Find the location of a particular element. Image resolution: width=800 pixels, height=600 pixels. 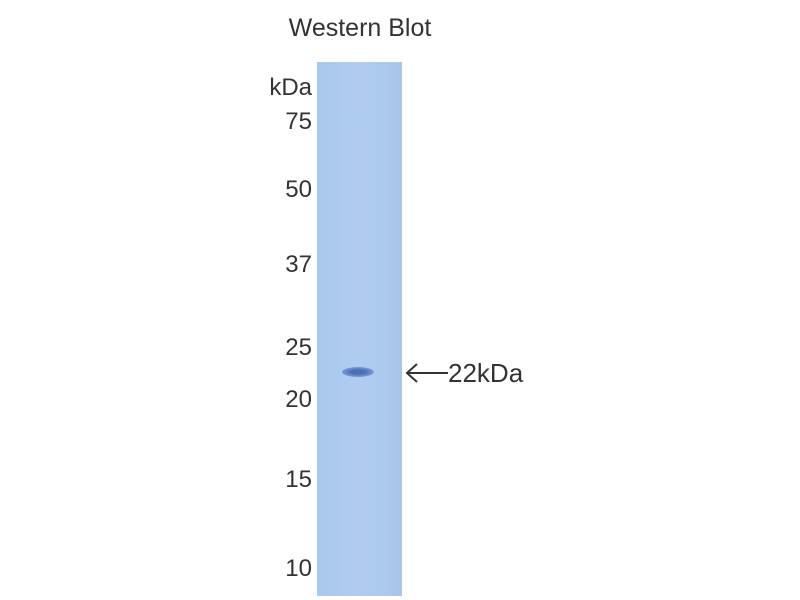

protein-band is located at coordinates (358, 372).